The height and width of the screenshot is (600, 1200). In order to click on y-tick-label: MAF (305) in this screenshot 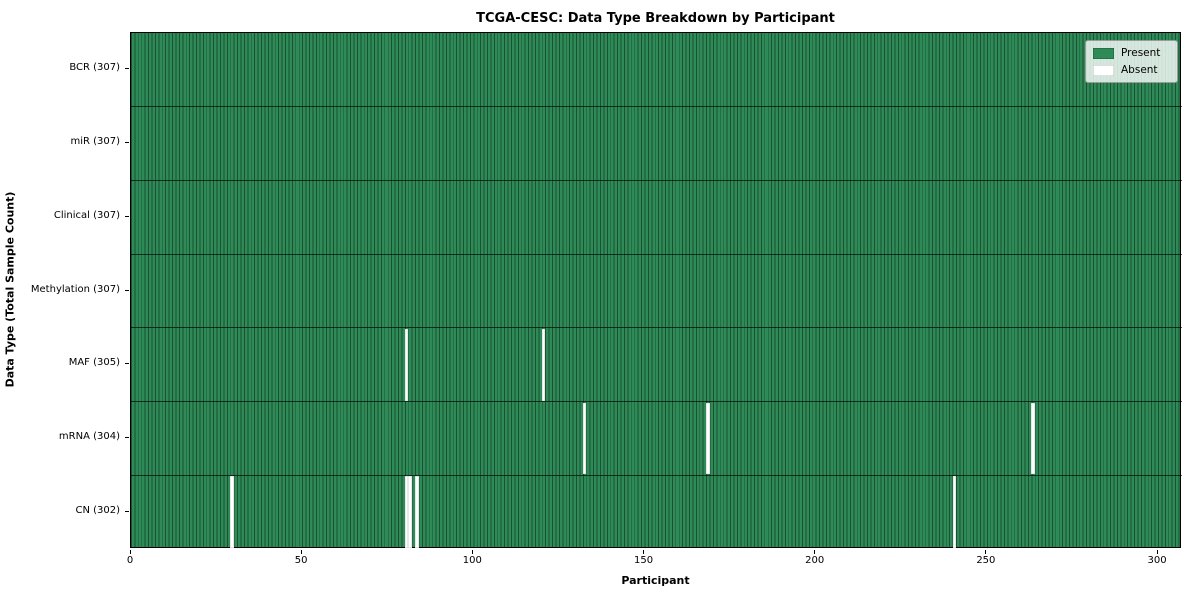, I will do `click(94, 363)`.